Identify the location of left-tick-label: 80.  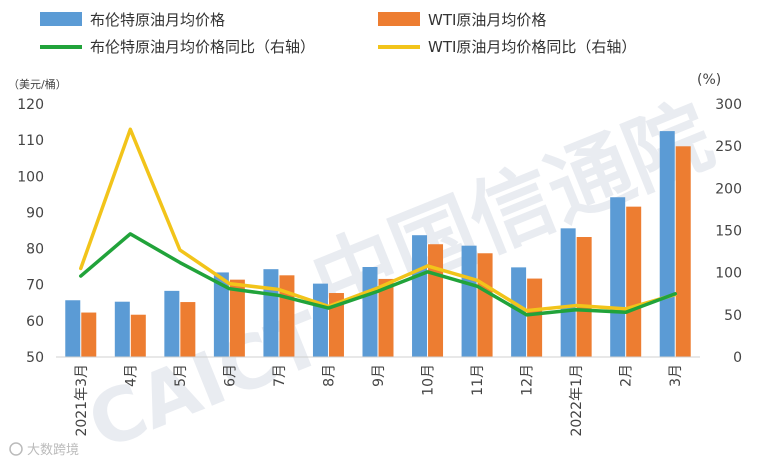
(35, 250).